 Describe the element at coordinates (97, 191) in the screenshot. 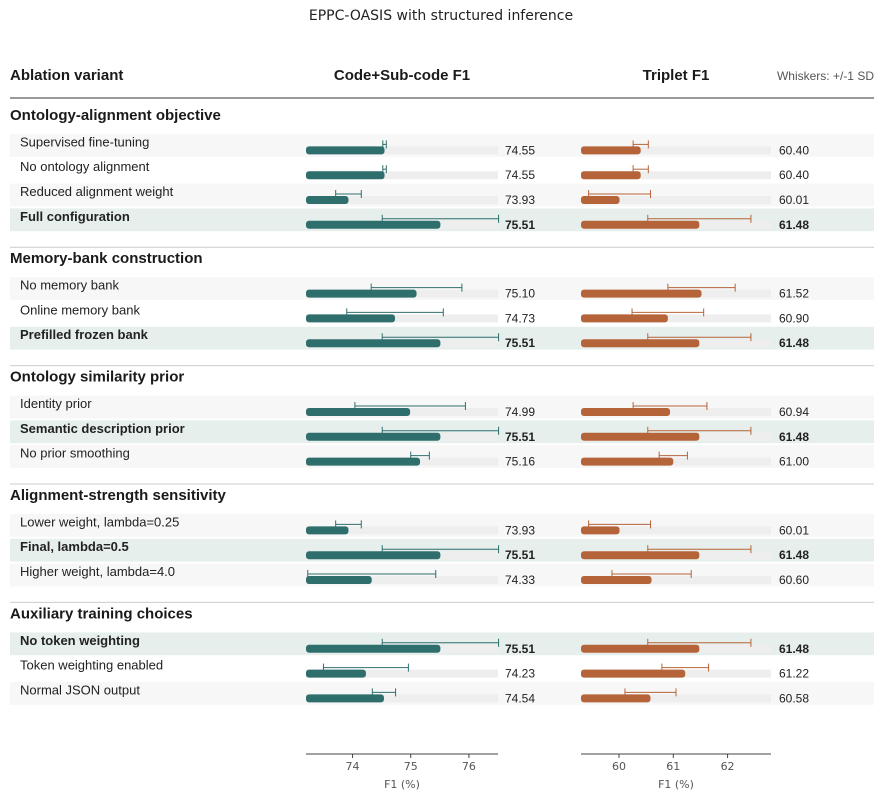

I see `row-label: Reduced alignment weight` at that location.